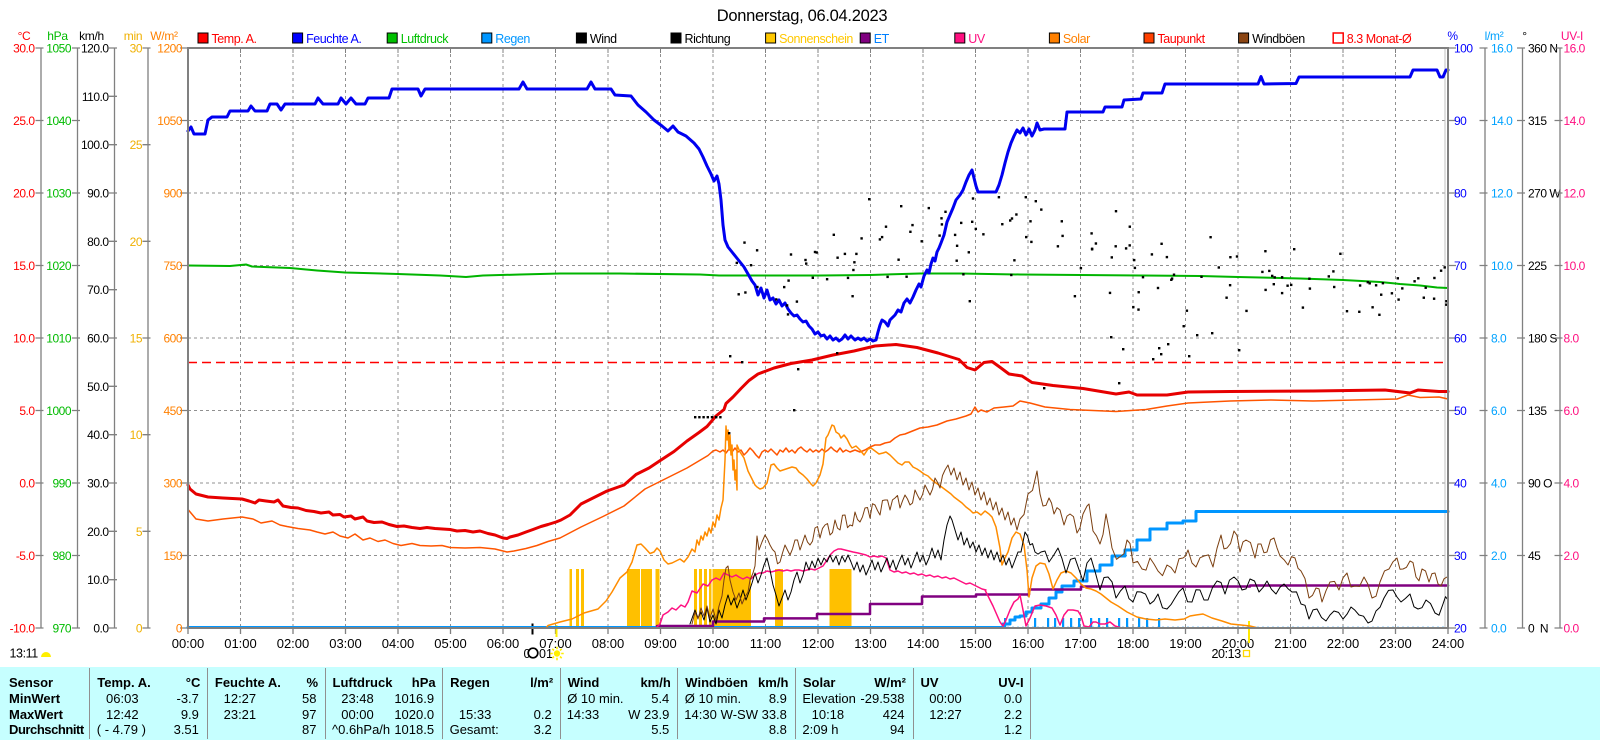  What do you see at coordinates (98, 242) in the screenshot?
I see `svg-text: 80.0` at bounding box center [98, 242].